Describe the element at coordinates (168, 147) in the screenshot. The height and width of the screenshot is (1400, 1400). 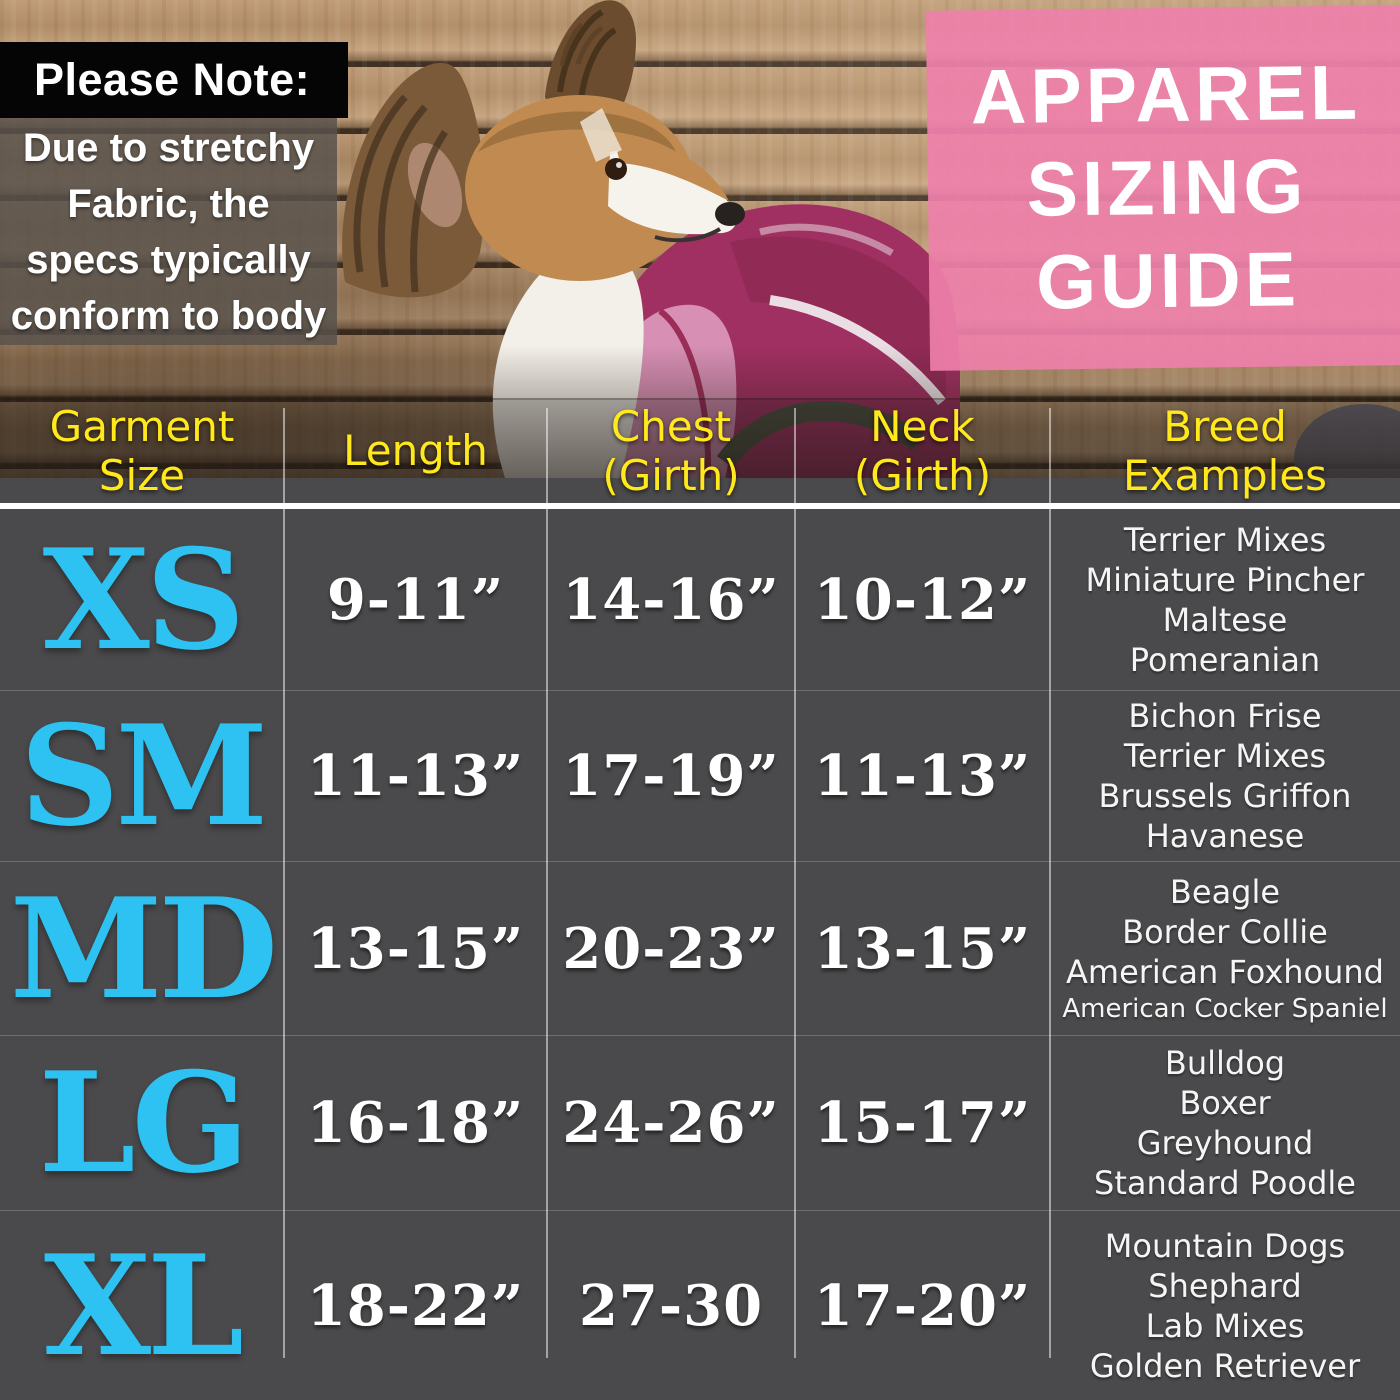
I see `note-line: Due to stretchy` at that location.